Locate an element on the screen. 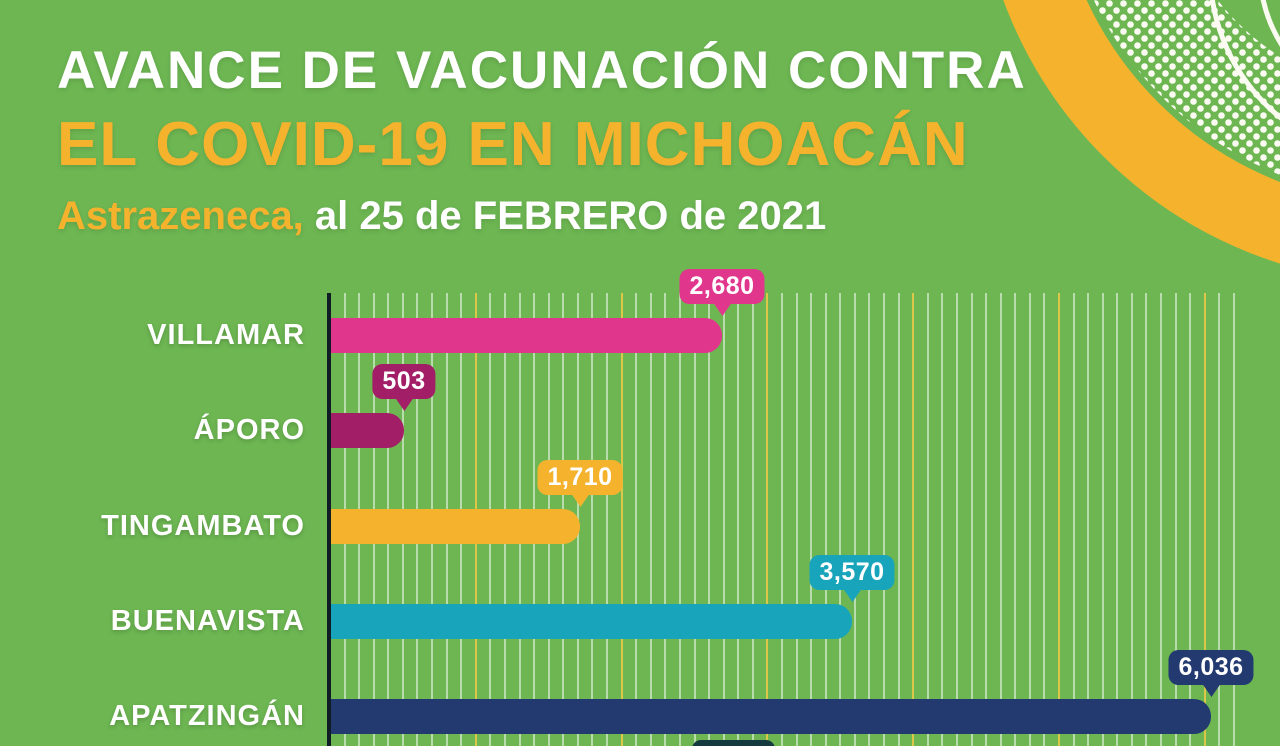  value-badge: 1,710 is located at coordinates (580, 483).